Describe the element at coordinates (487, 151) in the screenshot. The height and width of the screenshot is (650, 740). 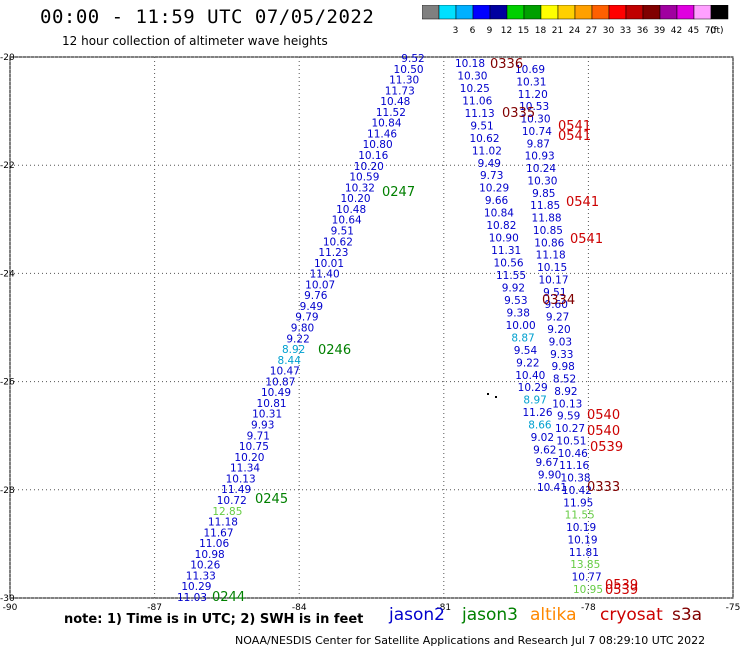
I see `wave-height-value: 11.02` at that location.